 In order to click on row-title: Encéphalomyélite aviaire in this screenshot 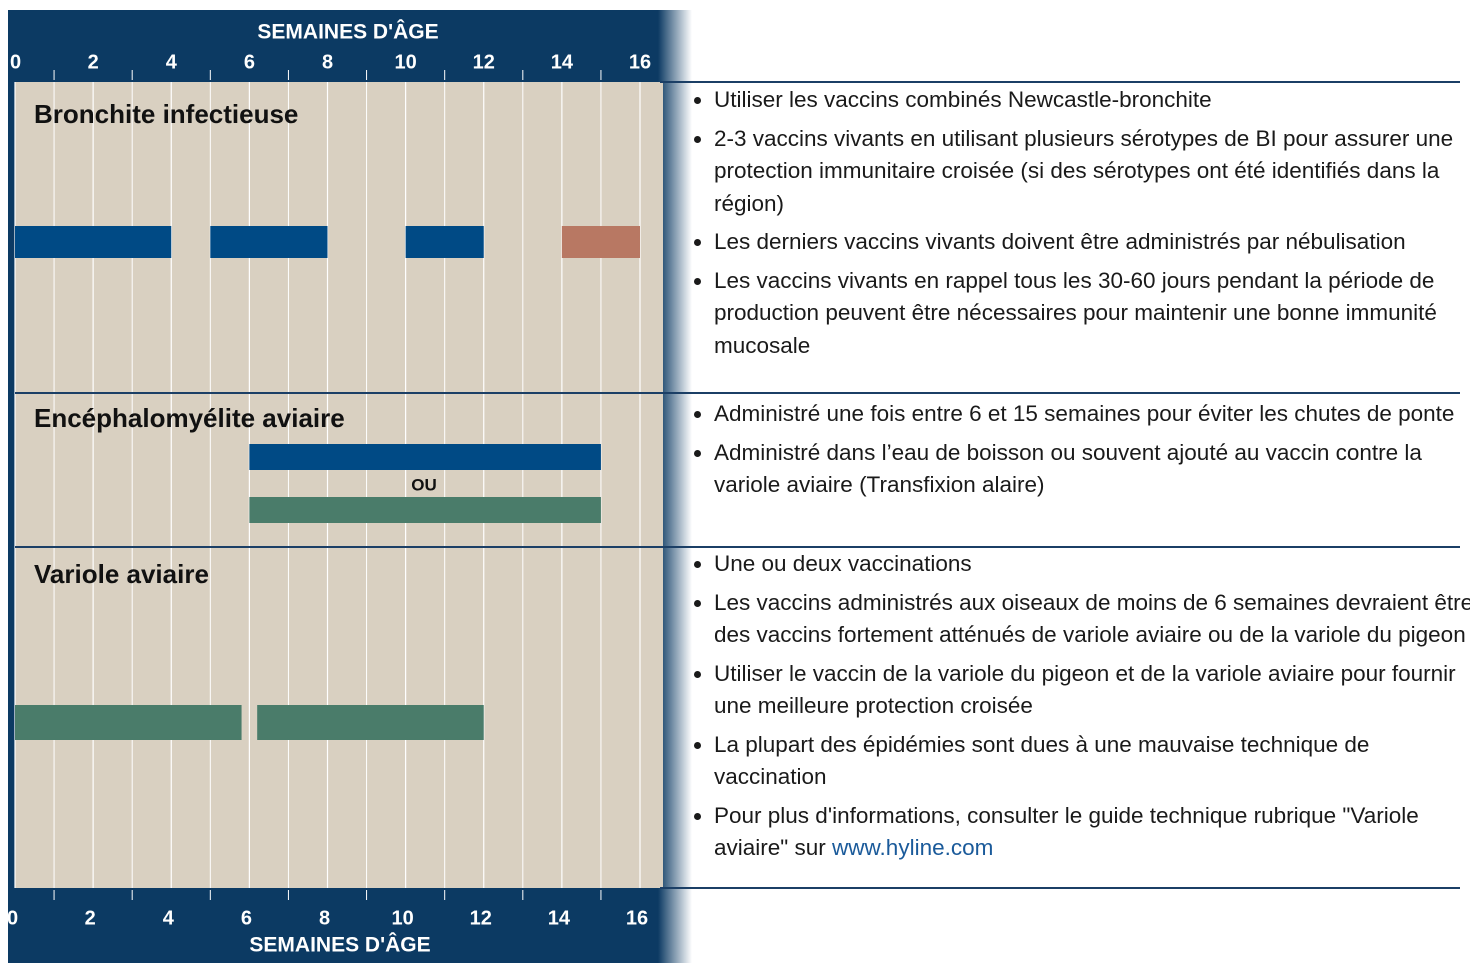, I will do `click(189, 418)`.